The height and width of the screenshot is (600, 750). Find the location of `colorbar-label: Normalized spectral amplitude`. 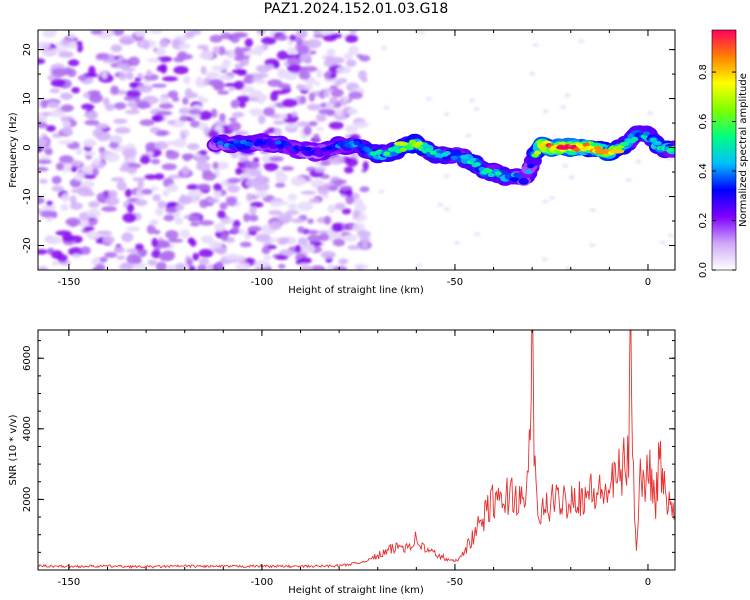

colorbar-label: Normalized spectral amplitude is located at coordinates (743, 150).